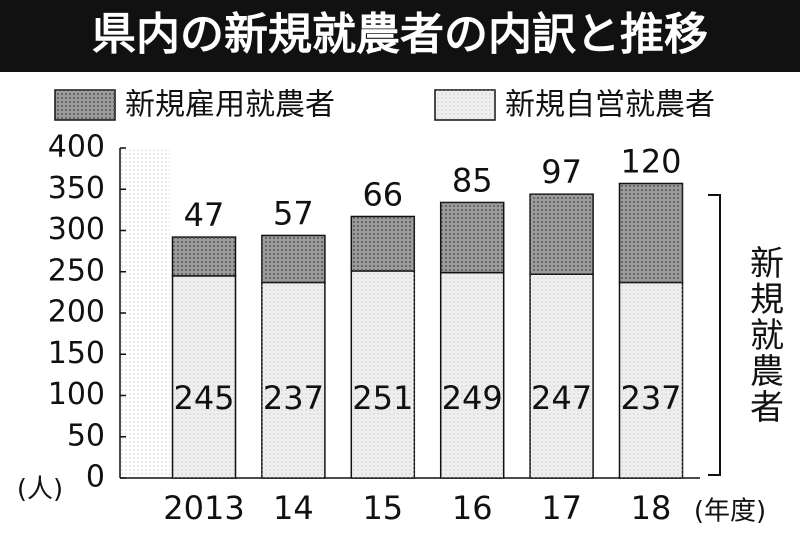  What do you see at coordinates (293, 213) in the screenshot?
I see `value-label: 57` at bounding box center [293, 213].